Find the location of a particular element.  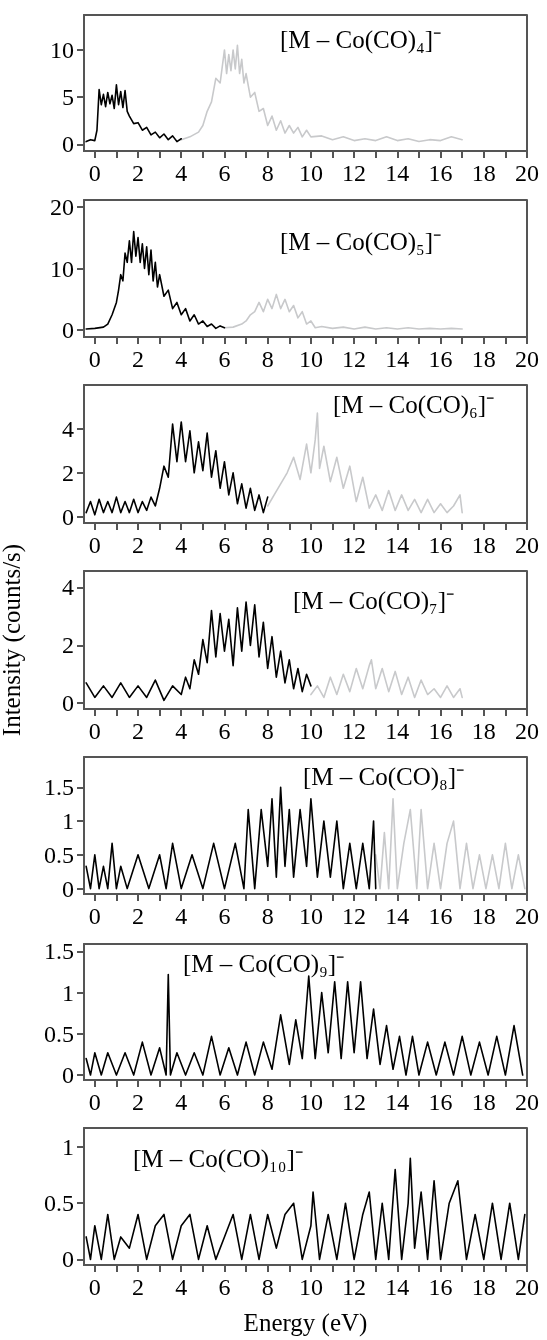

chart-title: [M – Co(CO)₉]⁻ is located at coordinates (264, 964).